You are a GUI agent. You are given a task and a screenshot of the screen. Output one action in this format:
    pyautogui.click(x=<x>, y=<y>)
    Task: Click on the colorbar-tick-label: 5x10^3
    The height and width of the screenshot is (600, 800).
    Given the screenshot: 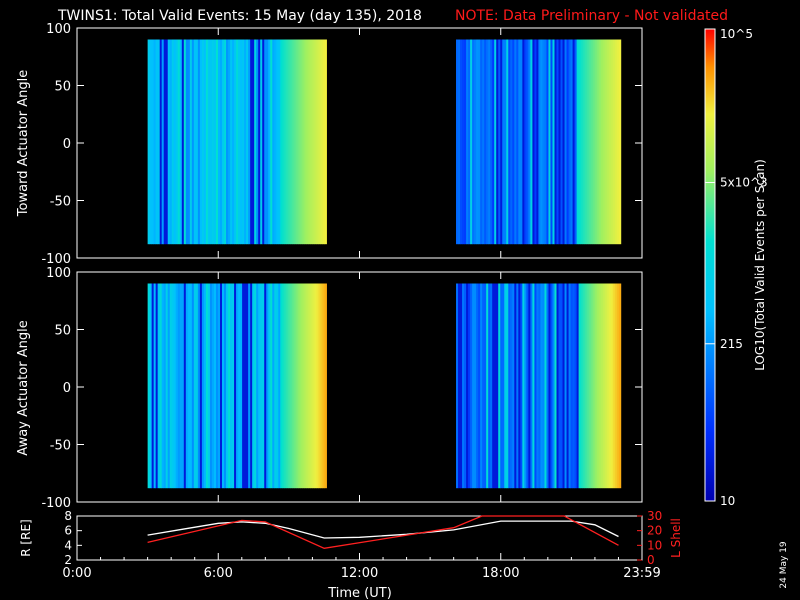 What is the action you would take?
    pyautogui.click(x=744, y=183)
    